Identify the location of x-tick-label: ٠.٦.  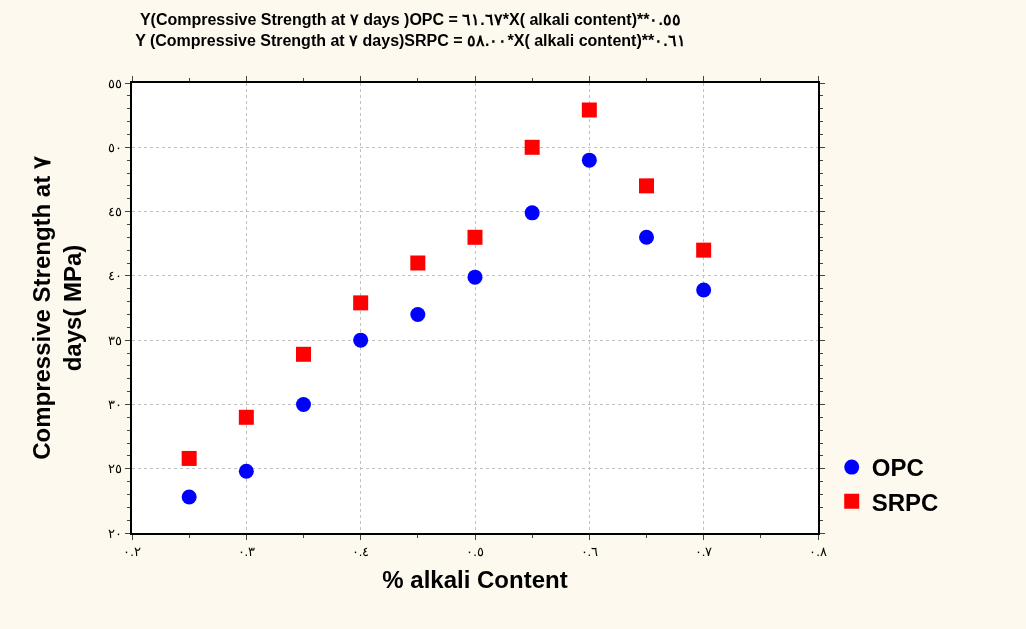
(589, 551).